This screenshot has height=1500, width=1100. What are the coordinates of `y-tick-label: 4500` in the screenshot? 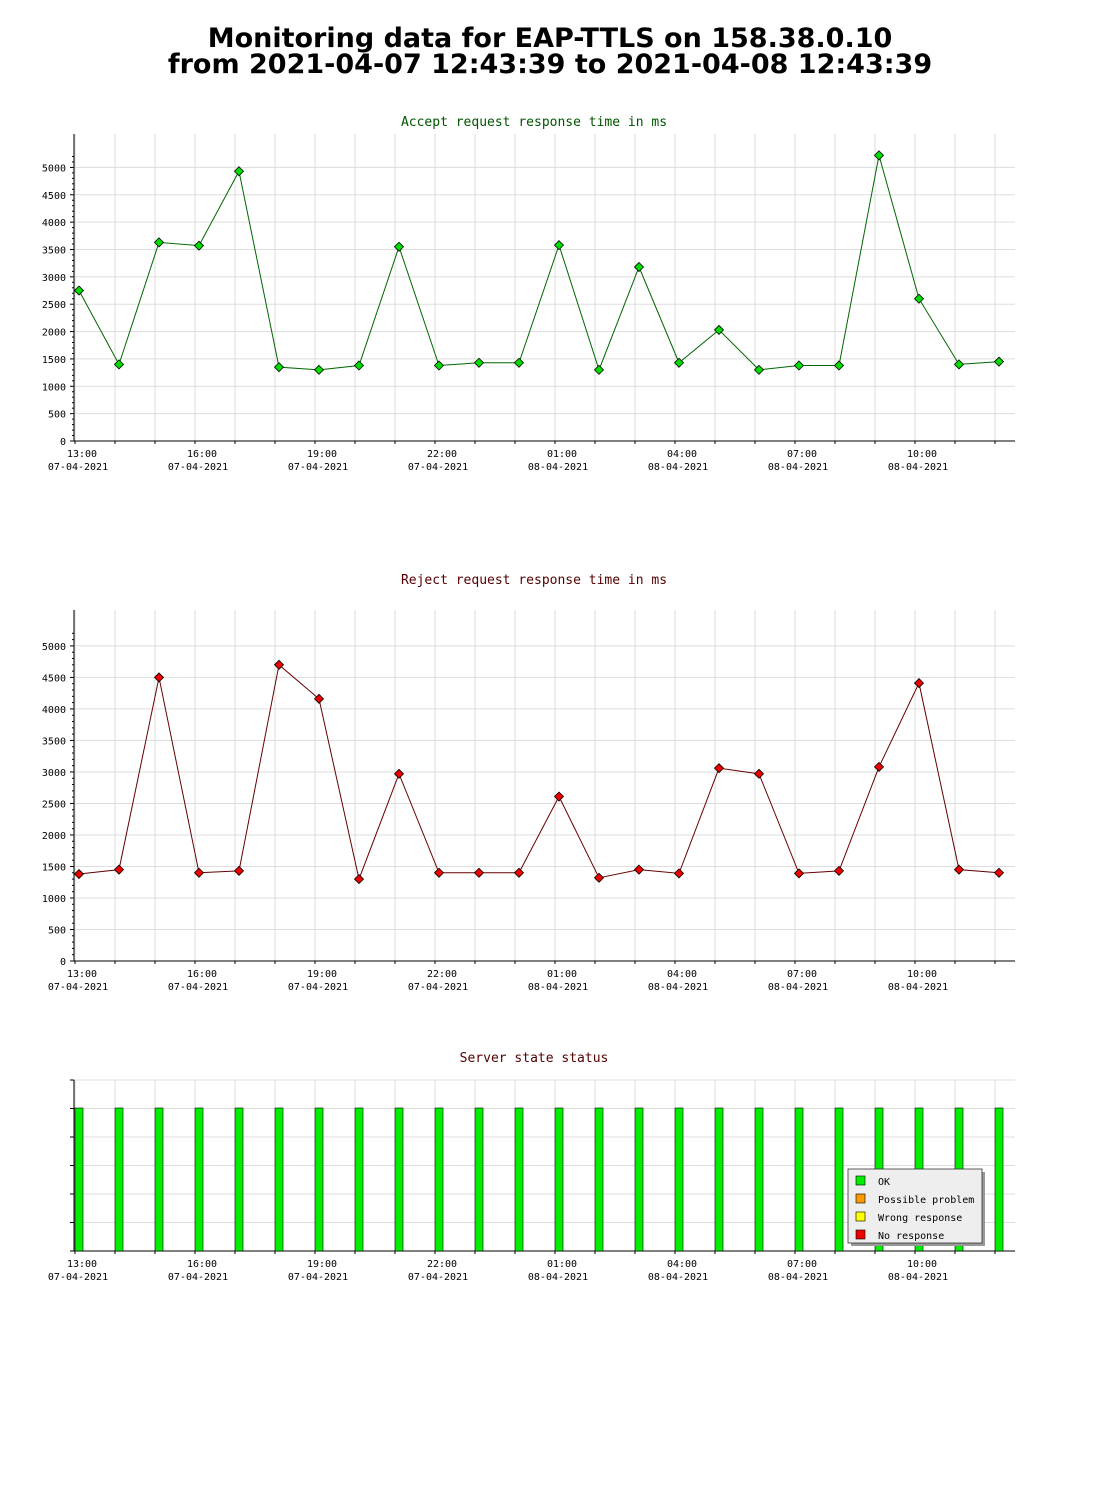 It's located at (54, 678).